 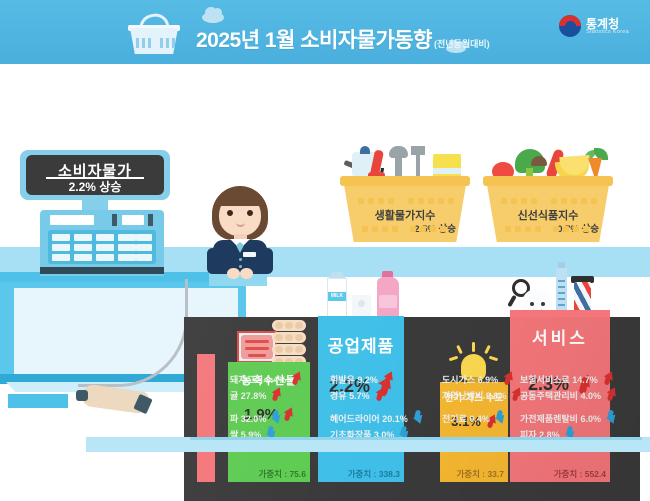 I want to click on logo-label-en: Statistics Korea, so click(x=608, y=32).